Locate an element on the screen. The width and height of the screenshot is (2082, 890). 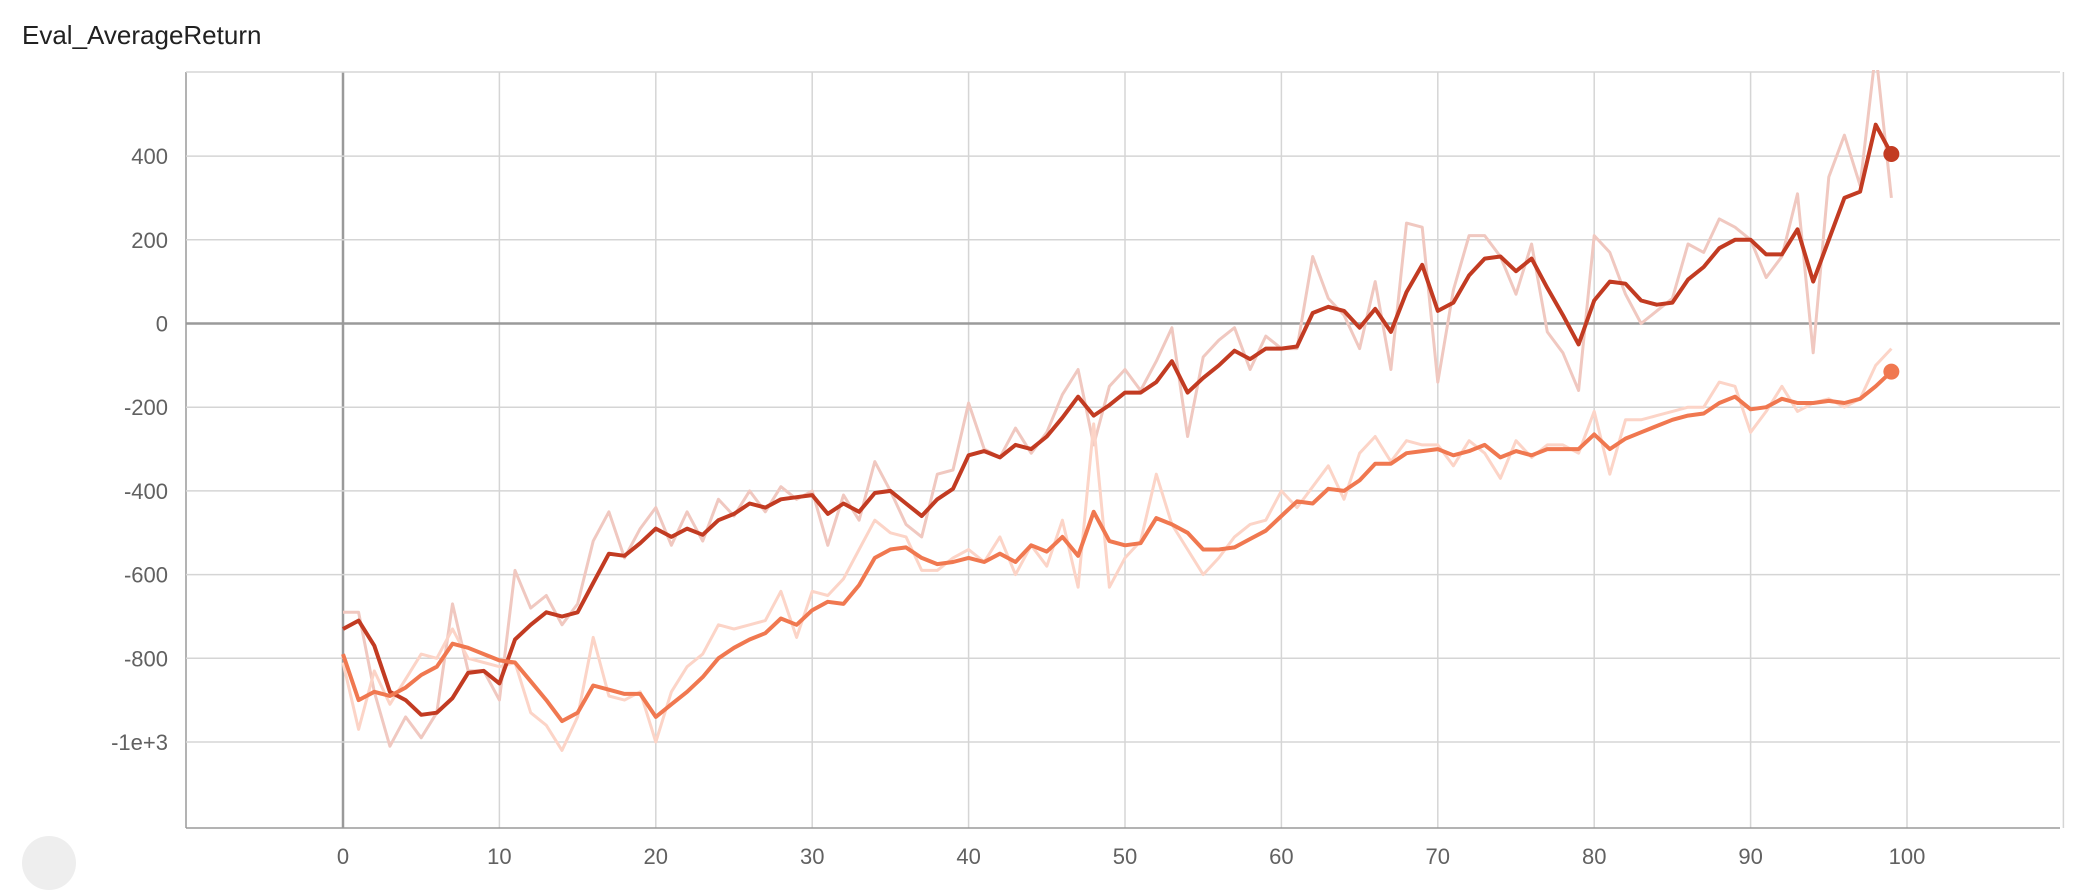
y-tick-label: 400 is located at coordinates (149, 156).